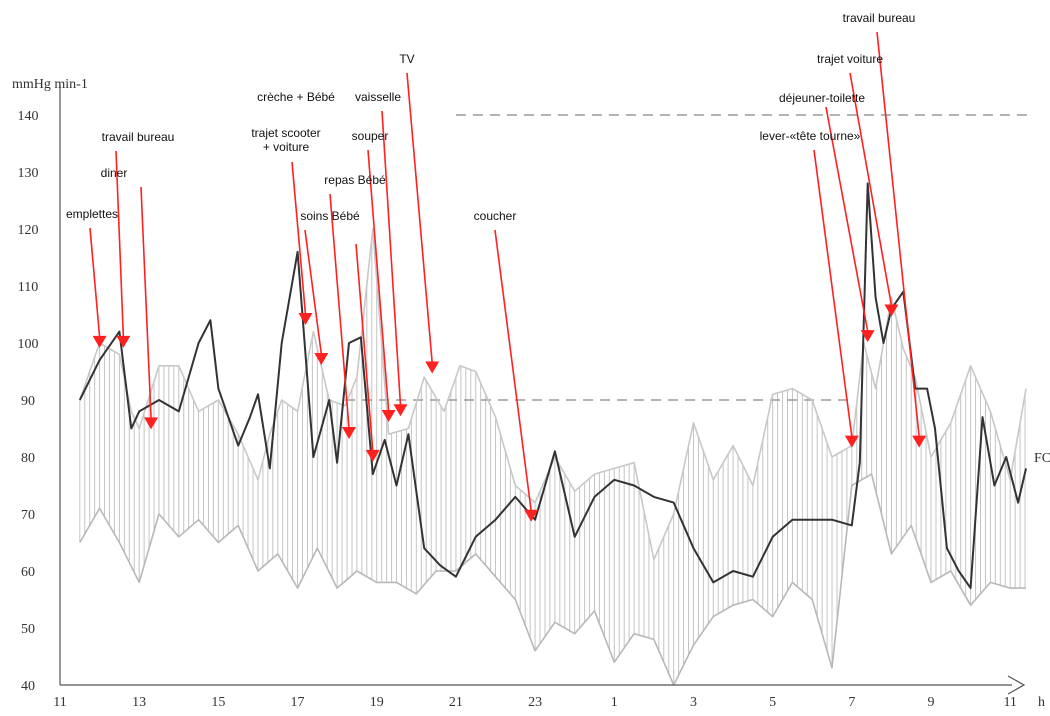 This screenshot has height=716, width=1050. What do you see at coordinates (28, 116) in the screenshot?
I see `y-tick-label: 140` at bounding box center [28, 116].